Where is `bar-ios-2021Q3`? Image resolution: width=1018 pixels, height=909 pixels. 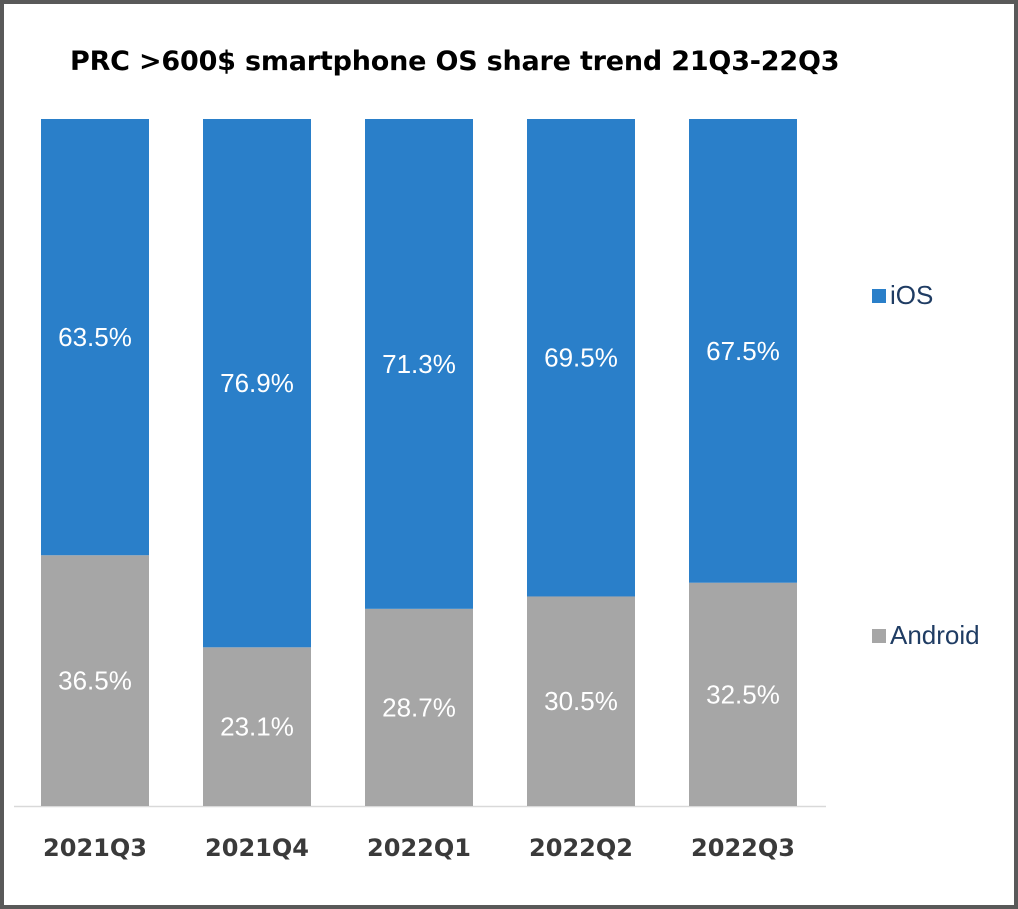
bar-ios-2021Q3 is located at coordinates (95, 337).